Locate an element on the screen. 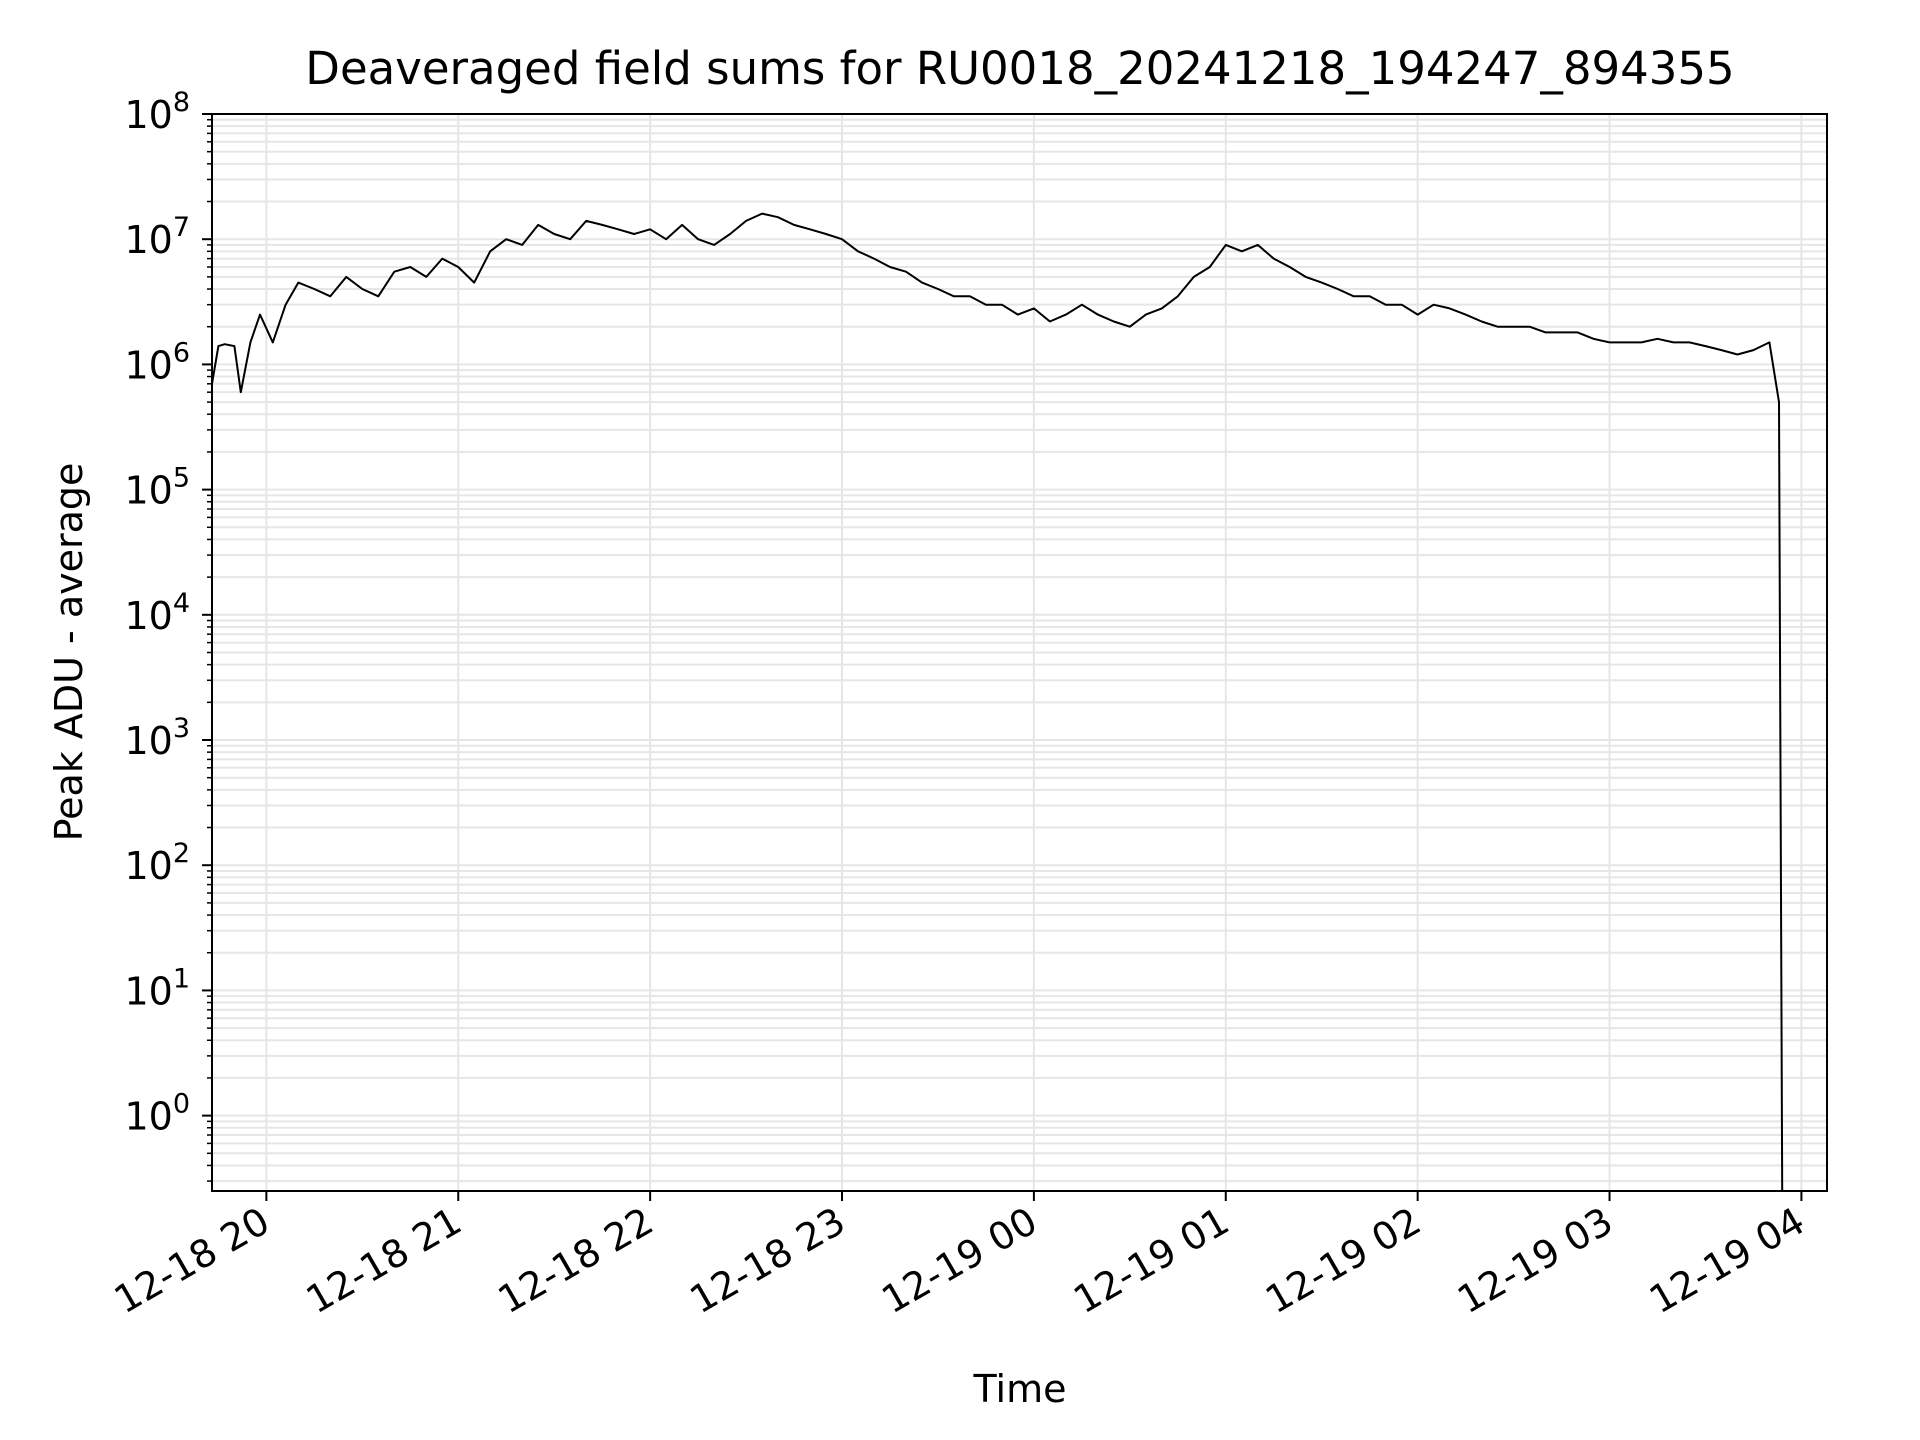 The width and height of the screenshot is (1920, 1440). x-tick-label: 12-19 00 is located at coordinates (959, 1261).